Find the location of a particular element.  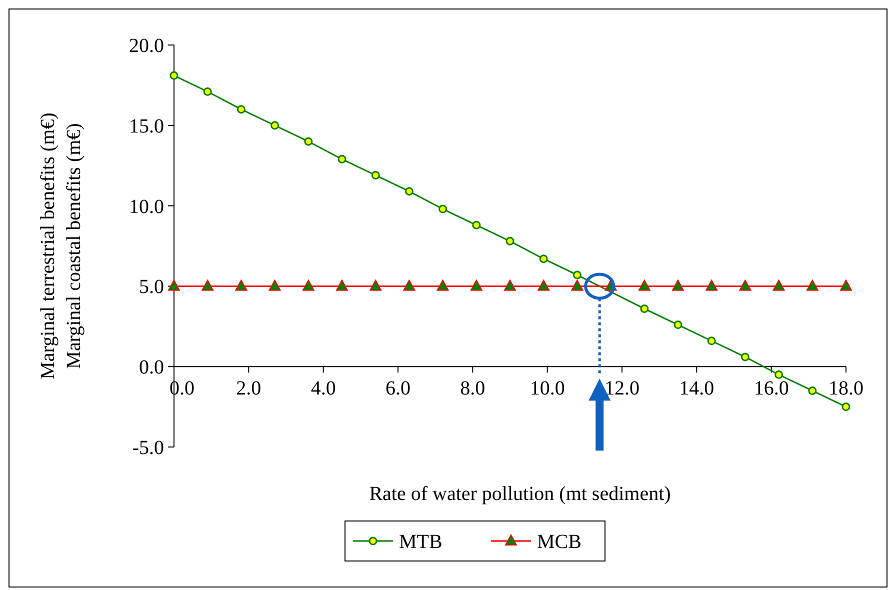

x-tick-label: 10.0 is located at coordinates (547, 389).